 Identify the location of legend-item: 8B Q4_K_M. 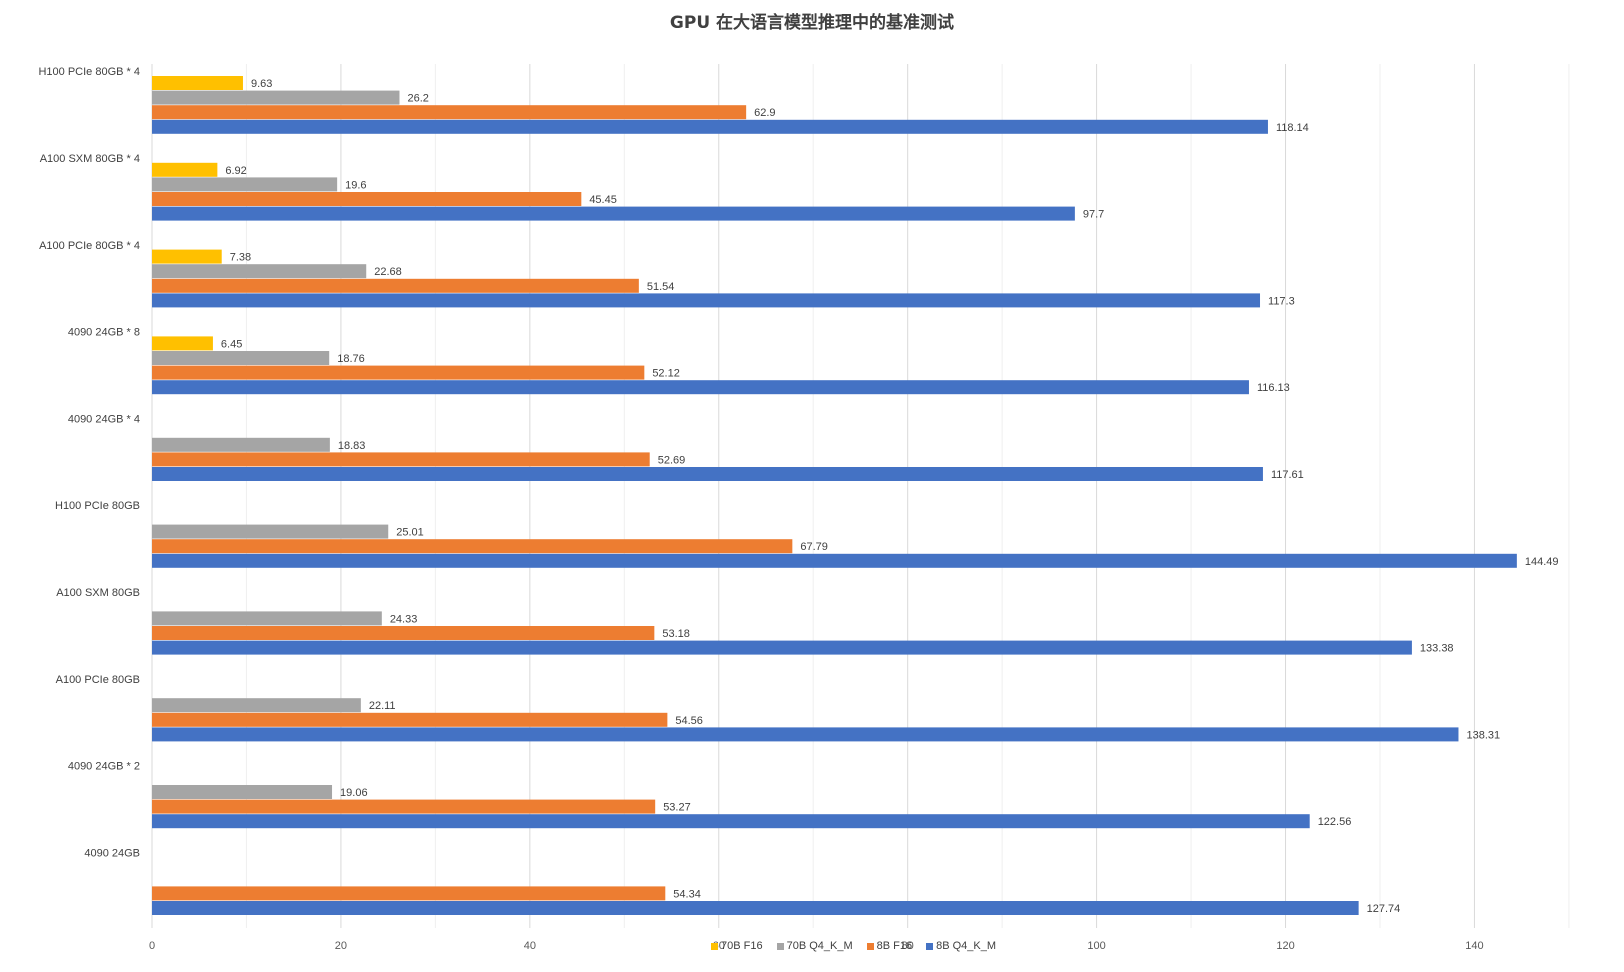
(961, 946).